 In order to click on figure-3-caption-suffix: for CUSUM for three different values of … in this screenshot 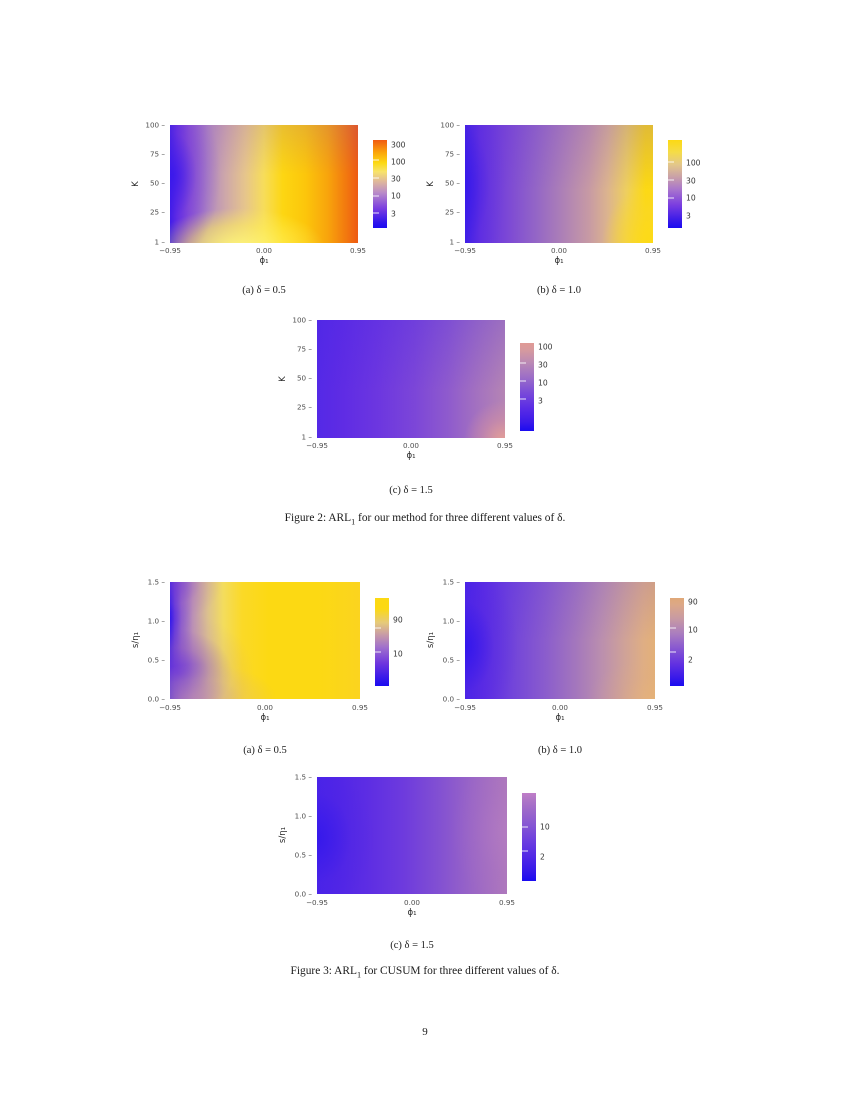, I will do `click(460, 971)`.